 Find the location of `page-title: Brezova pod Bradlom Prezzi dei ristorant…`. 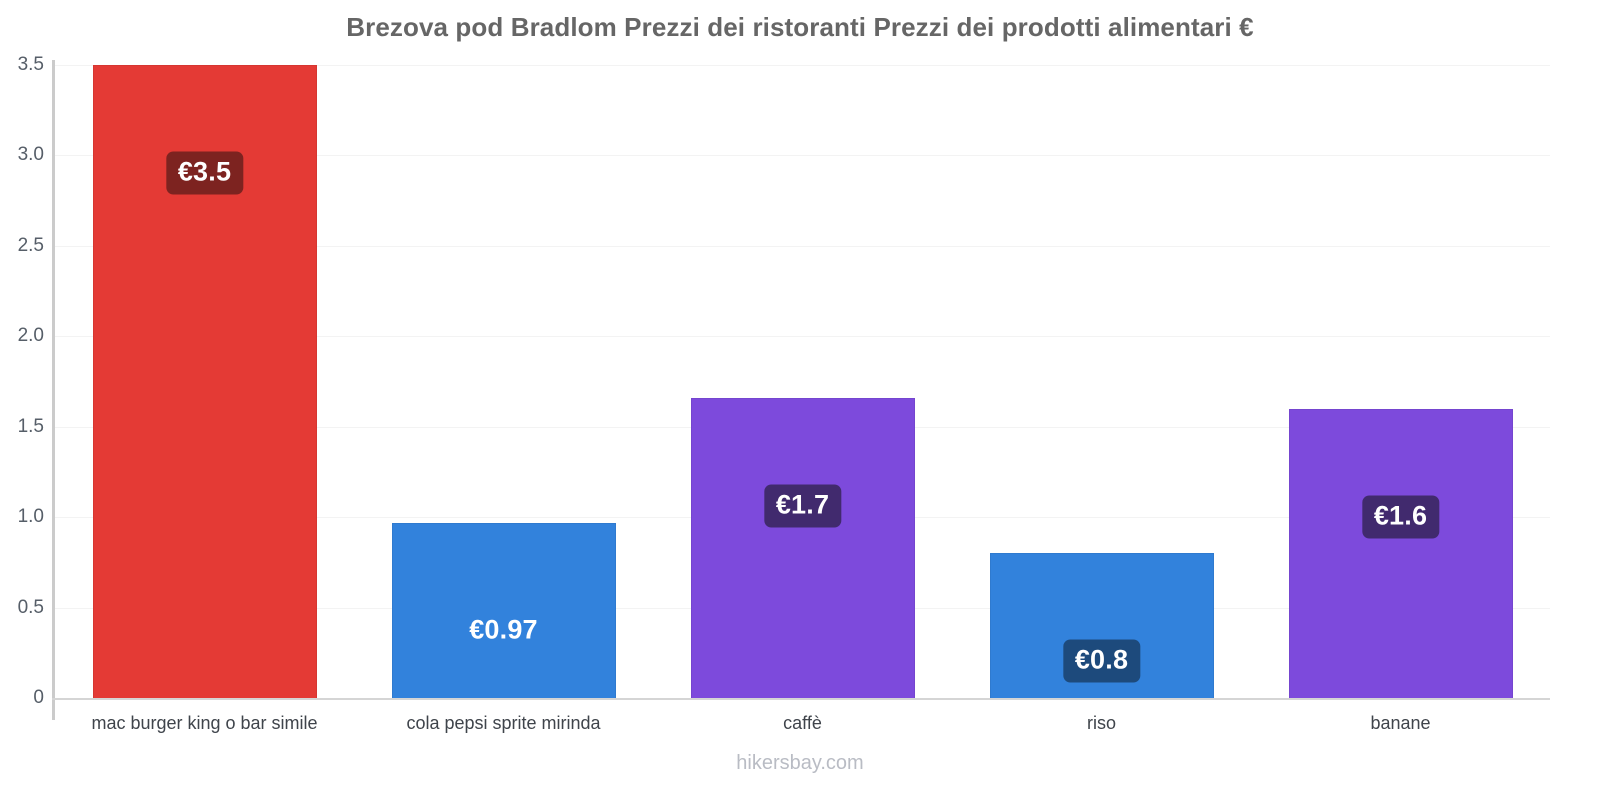

page-title: Brezova pod Bradlom Prezzi dei ristorant… is located at coordinates (800, 27).